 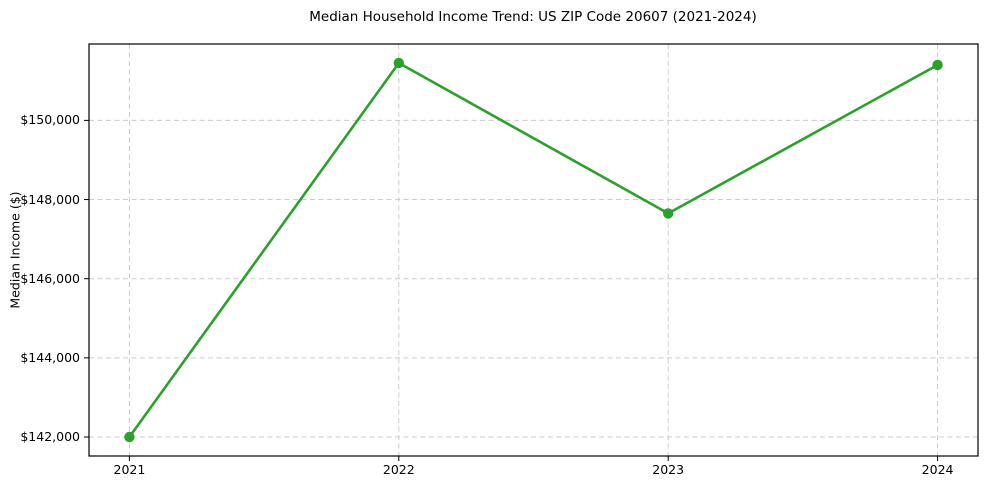 What do you see at coordinates (50, 199) in the screenshot?
I see `y-tick-label: $148,000` at bounding box center [50, 199].